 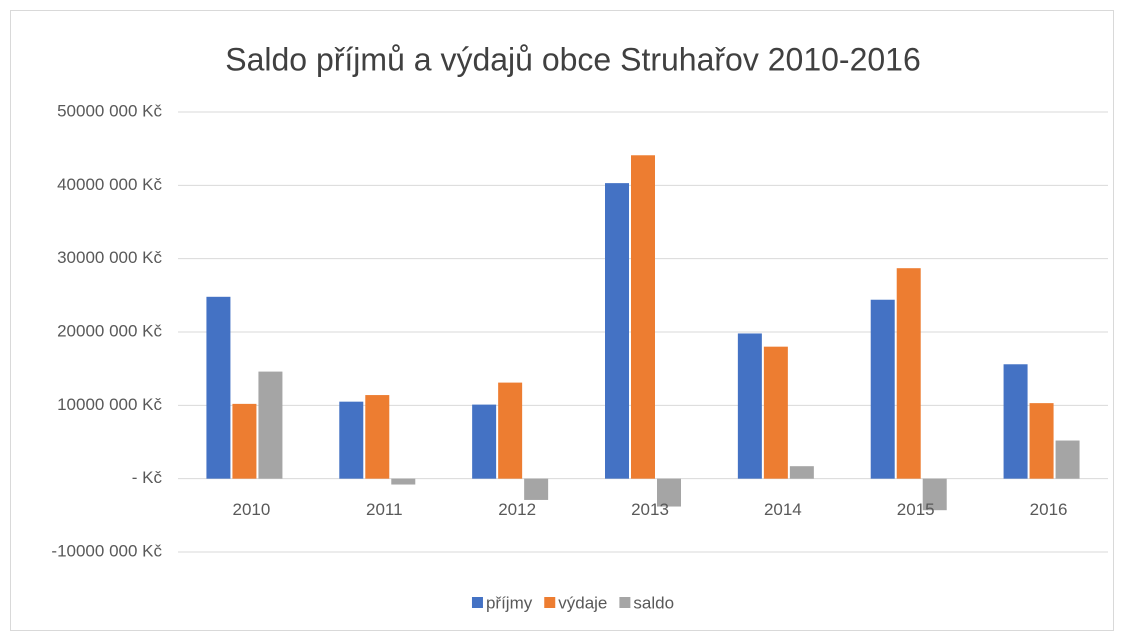 What do you see at coordinates (783, 509) in the screenshot?
I see `x-tick-label: 2014` at bounding box center [783, 509].